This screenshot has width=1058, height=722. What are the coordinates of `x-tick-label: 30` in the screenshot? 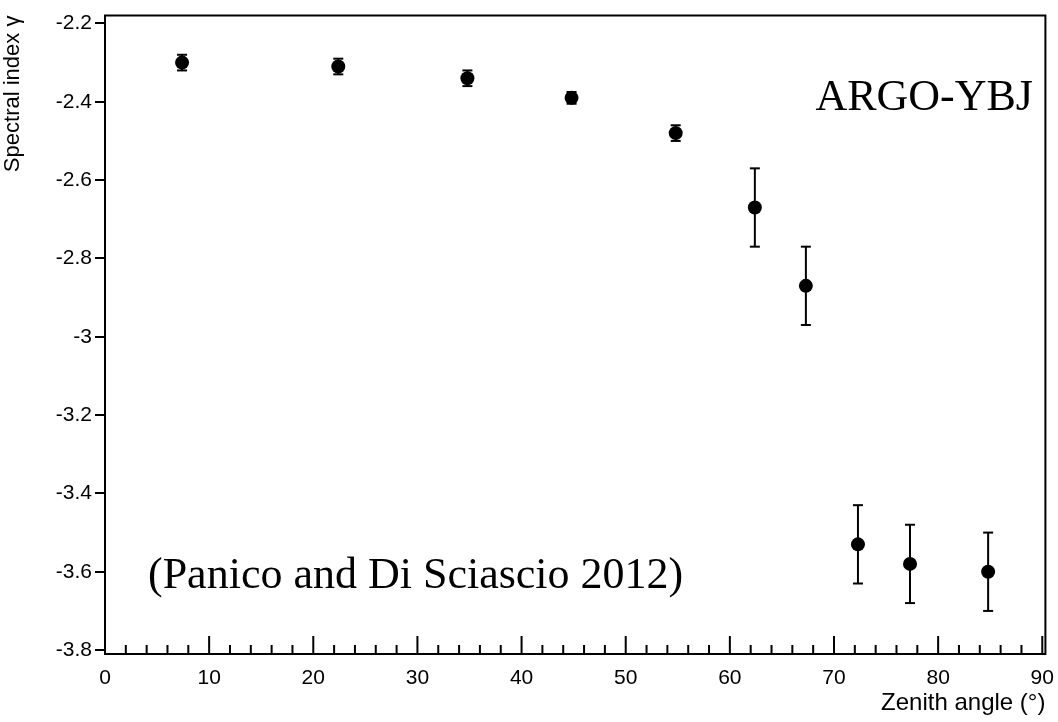 It's located at (417, 677).